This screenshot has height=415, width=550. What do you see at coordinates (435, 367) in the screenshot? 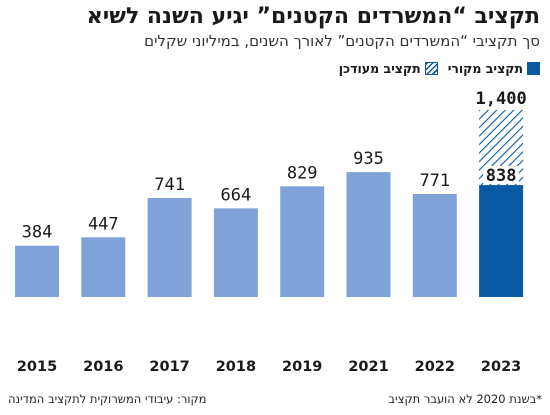
I see `tick-label-2022: 2022` at bounding box center [435, 367].